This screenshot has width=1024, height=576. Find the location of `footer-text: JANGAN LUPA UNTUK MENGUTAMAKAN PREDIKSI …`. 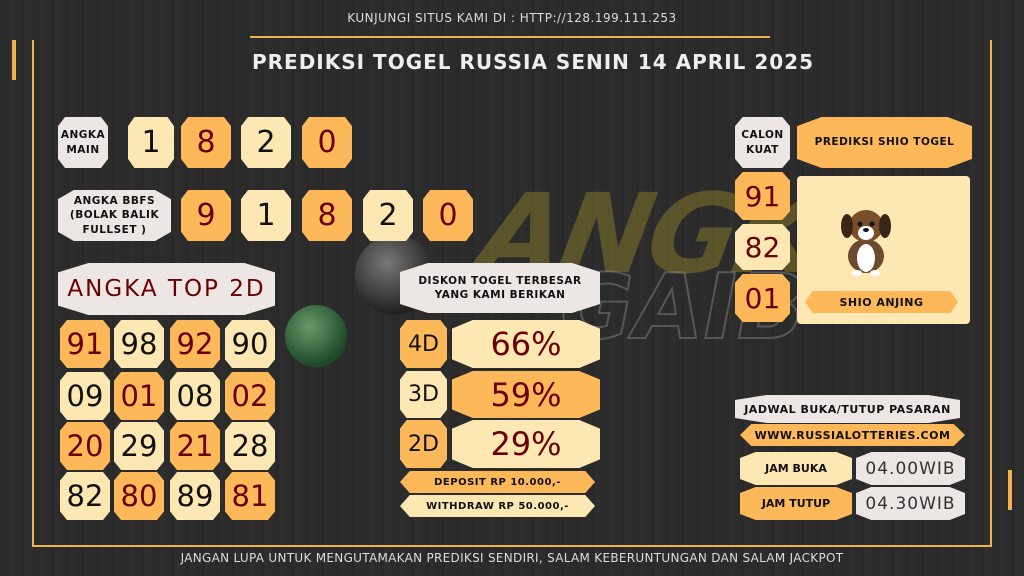

footer-text: JANGAN LUPA UNTUK MENGUTAMAKAN PREDIKSI … is located at coordinates (512, 558).